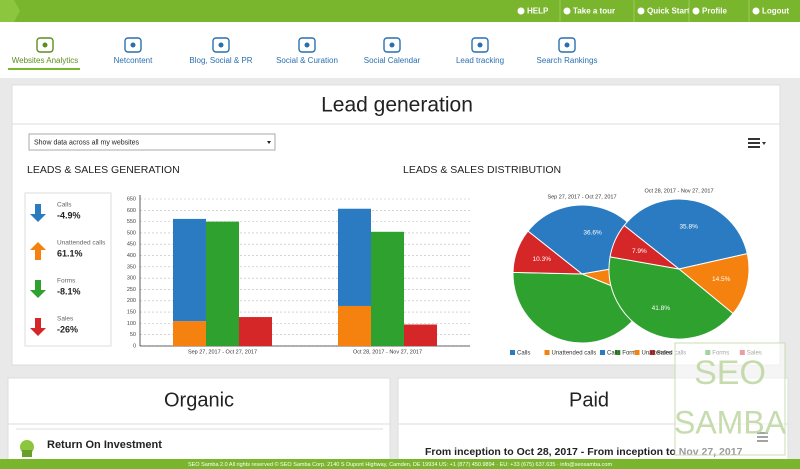 Image resolution: width=800 pixels, height=469 pixels. I want to click on y-tick-label: 0, so click(134, 346).